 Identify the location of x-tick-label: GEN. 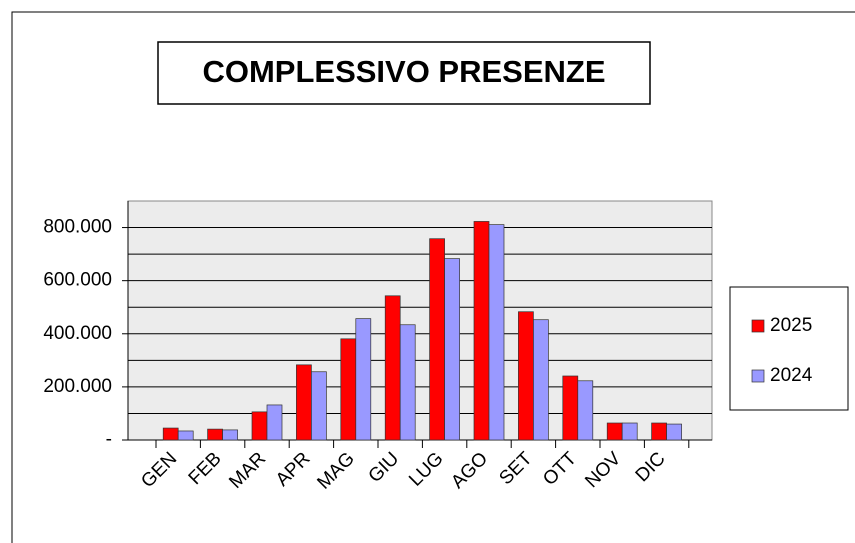
(159, 470).